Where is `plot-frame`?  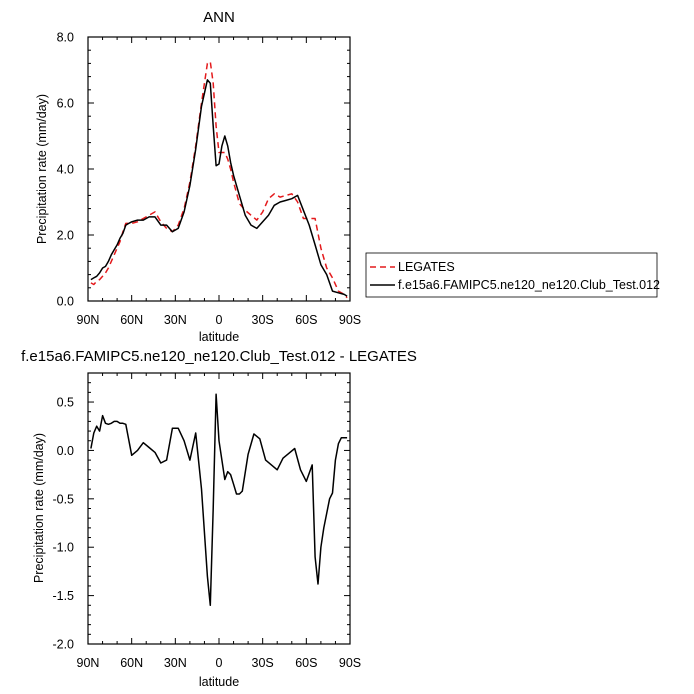 plot-frame is located at coordinates (219, 169).